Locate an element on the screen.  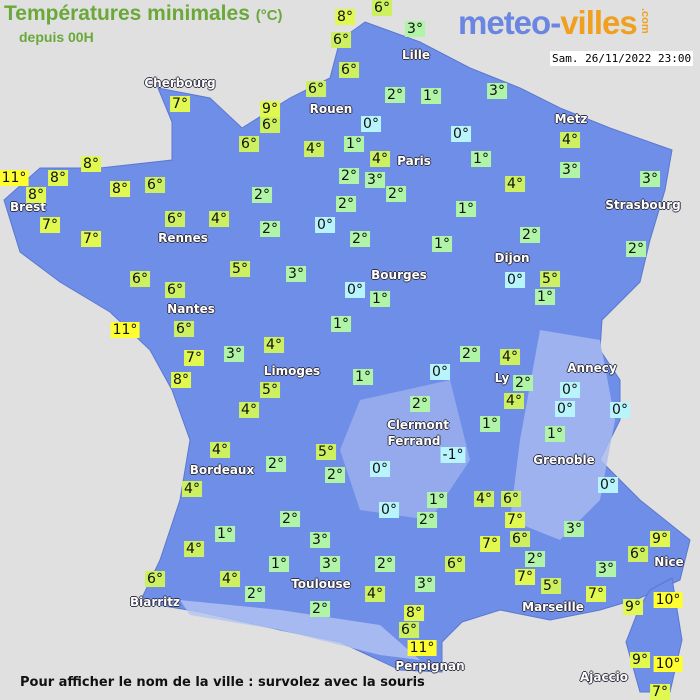
temperature-marker: 10° is located at coordinates (668, 600).